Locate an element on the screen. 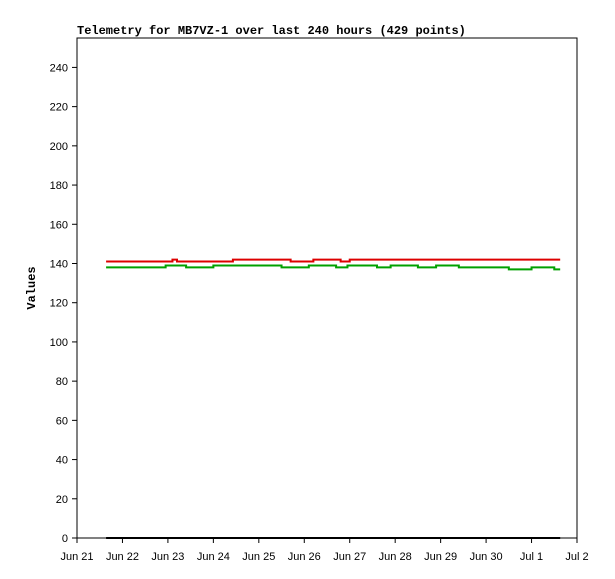 The height and width of the screenshot is (579, 615). x-tick-label: Jun 23 is located at coordinates (167, 557).